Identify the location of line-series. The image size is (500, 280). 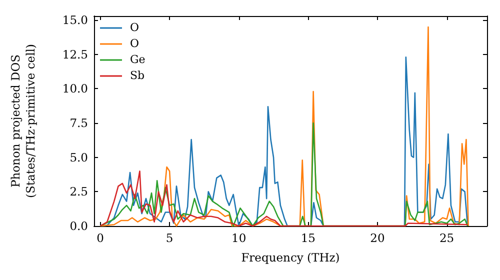
(284, 198).